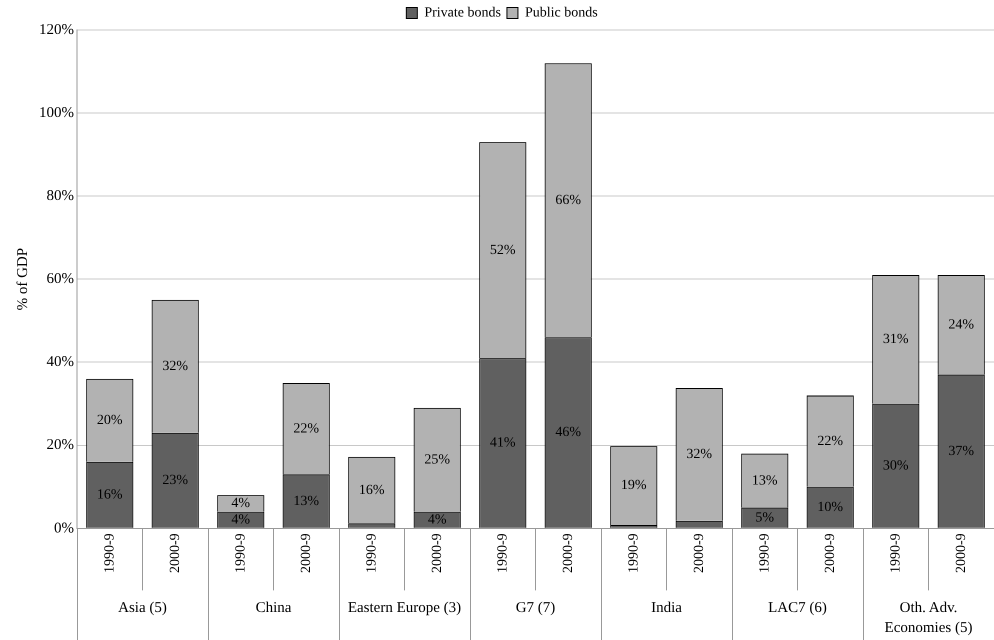 This screenshot has height=640, width=994. What do you see at coordinates (56, 30) in the screenshot?
I see `y-tick-label: 120%` at bounding box center [56, 30].